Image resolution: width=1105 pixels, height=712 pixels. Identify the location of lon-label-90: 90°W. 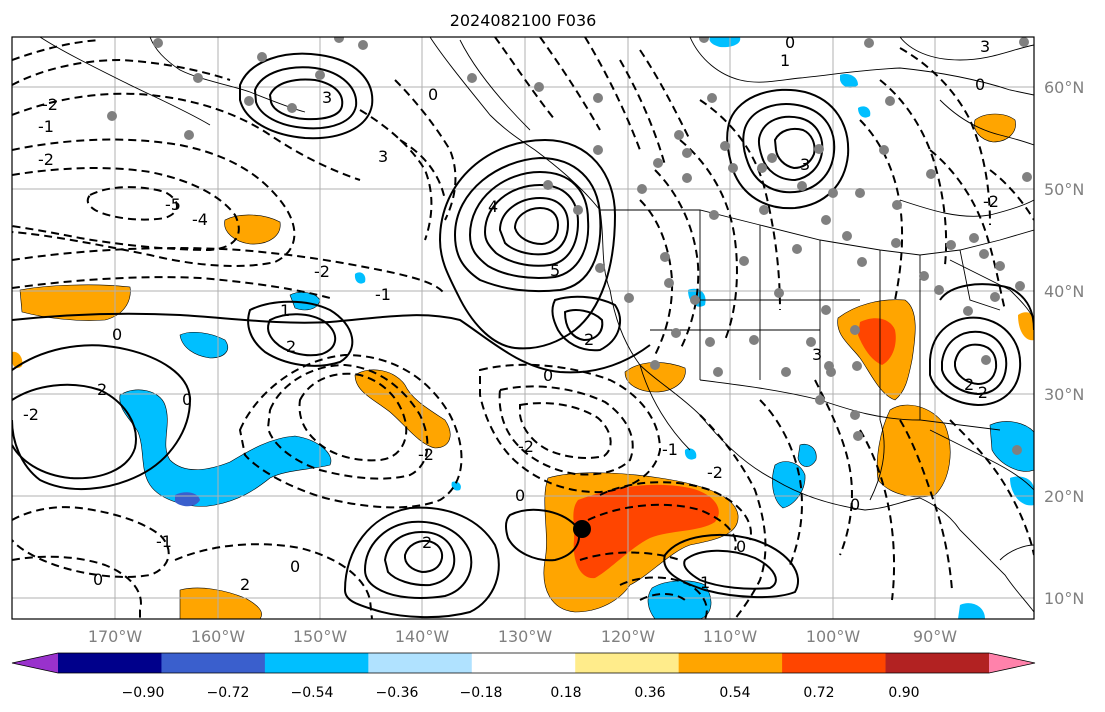
(935, 636).